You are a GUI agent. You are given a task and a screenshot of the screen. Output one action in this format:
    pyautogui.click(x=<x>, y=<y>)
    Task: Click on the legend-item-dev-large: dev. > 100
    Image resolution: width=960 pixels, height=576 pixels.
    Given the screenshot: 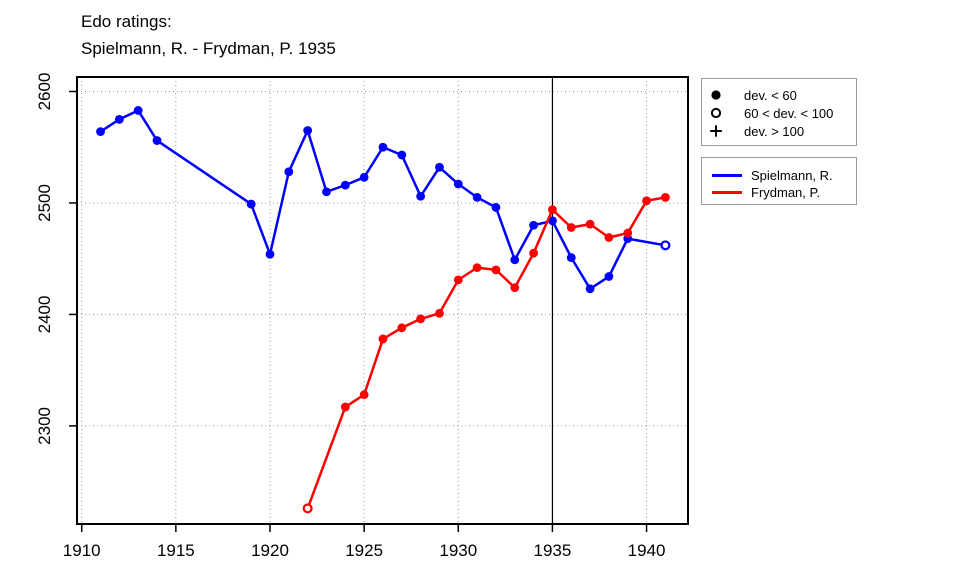 What is the action you would take?
    pyautogui.click(x=779, y=131)
    